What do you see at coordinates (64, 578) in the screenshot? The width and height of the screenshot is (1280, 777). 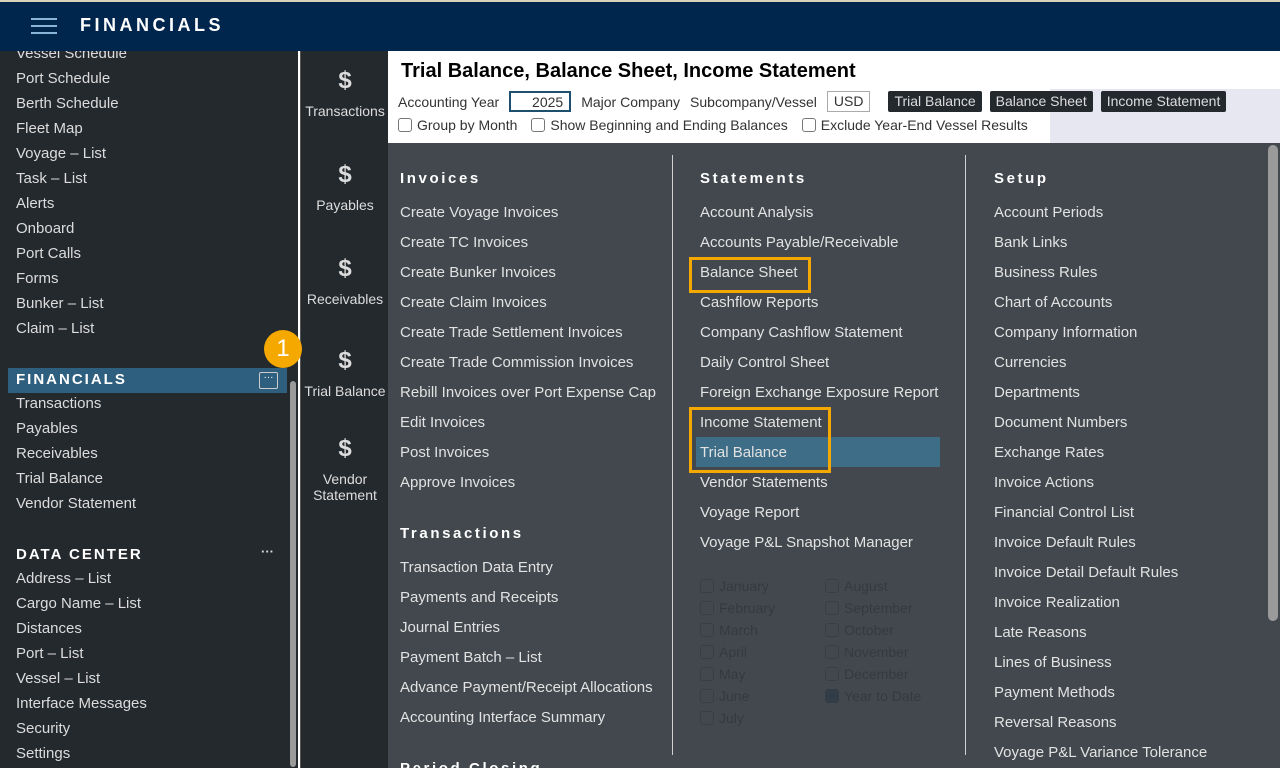 I see `sidebar-item: Address – List` at bounding box center [64, 578].